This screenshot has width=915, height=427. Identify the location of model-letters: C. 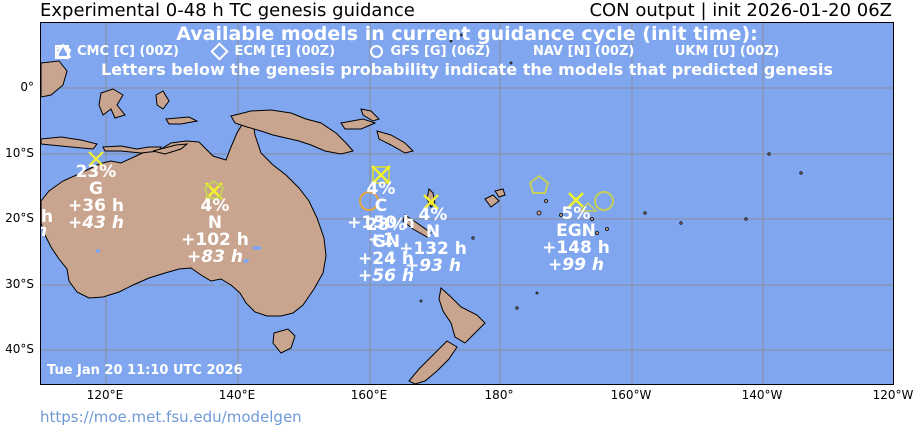
(381, 206).